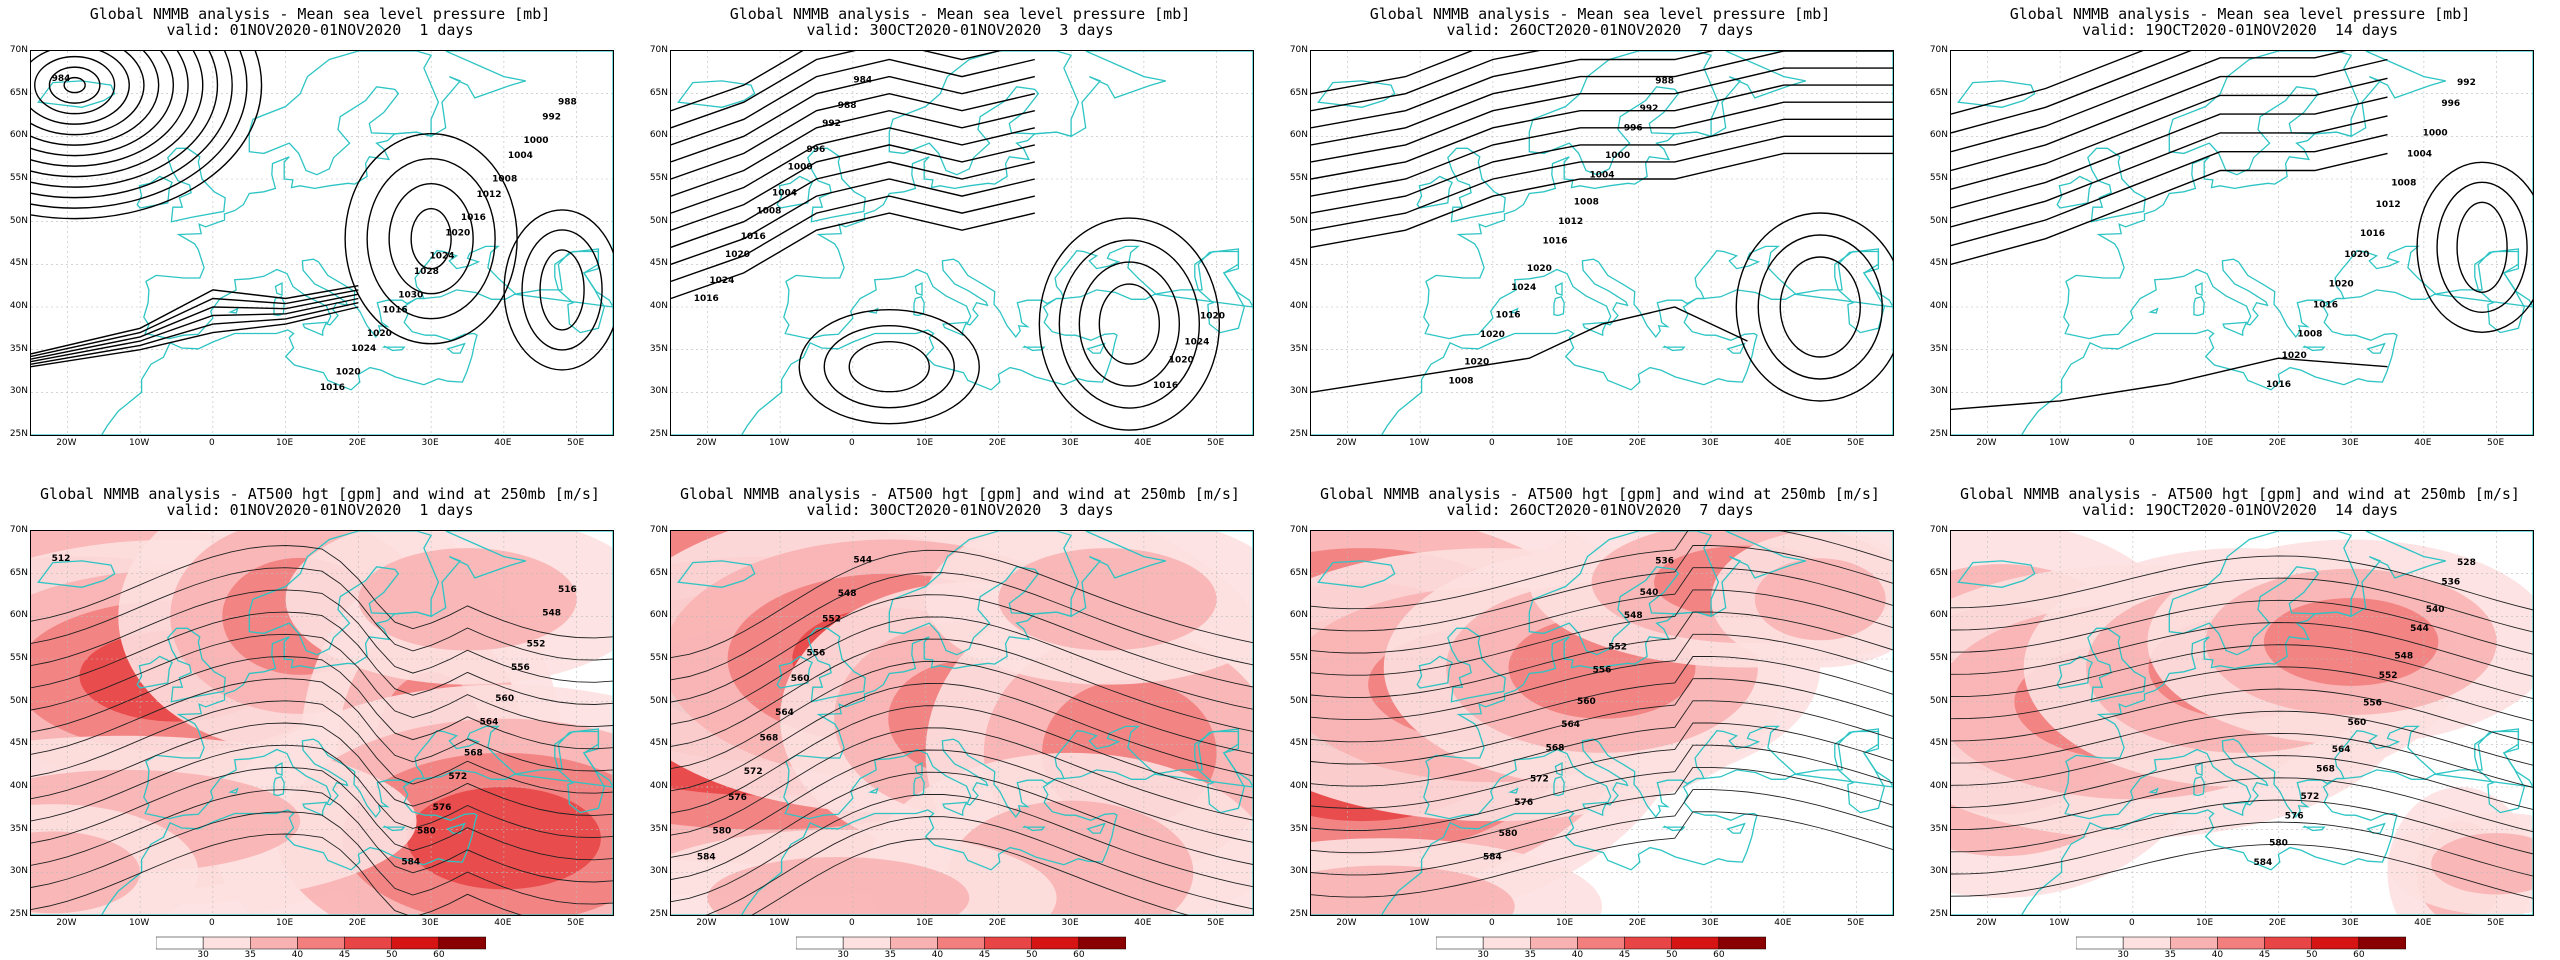 This screenshot has width=2560, height=960. I want to click on contour-label: 992, so click(1649, 109).